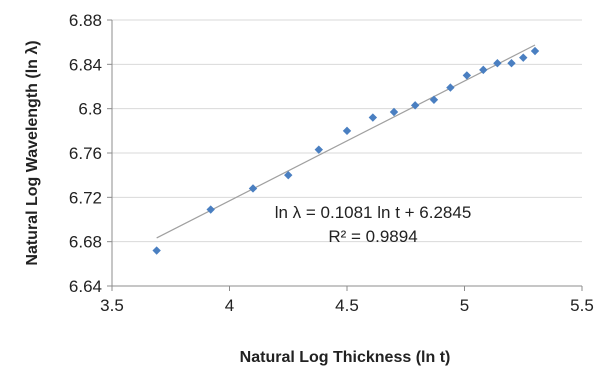 This screenshot has height=370, width=610. Describe the element at coordinates (90, 109) in the screenshot. I see `y-tick-label: 6.8` at that location.